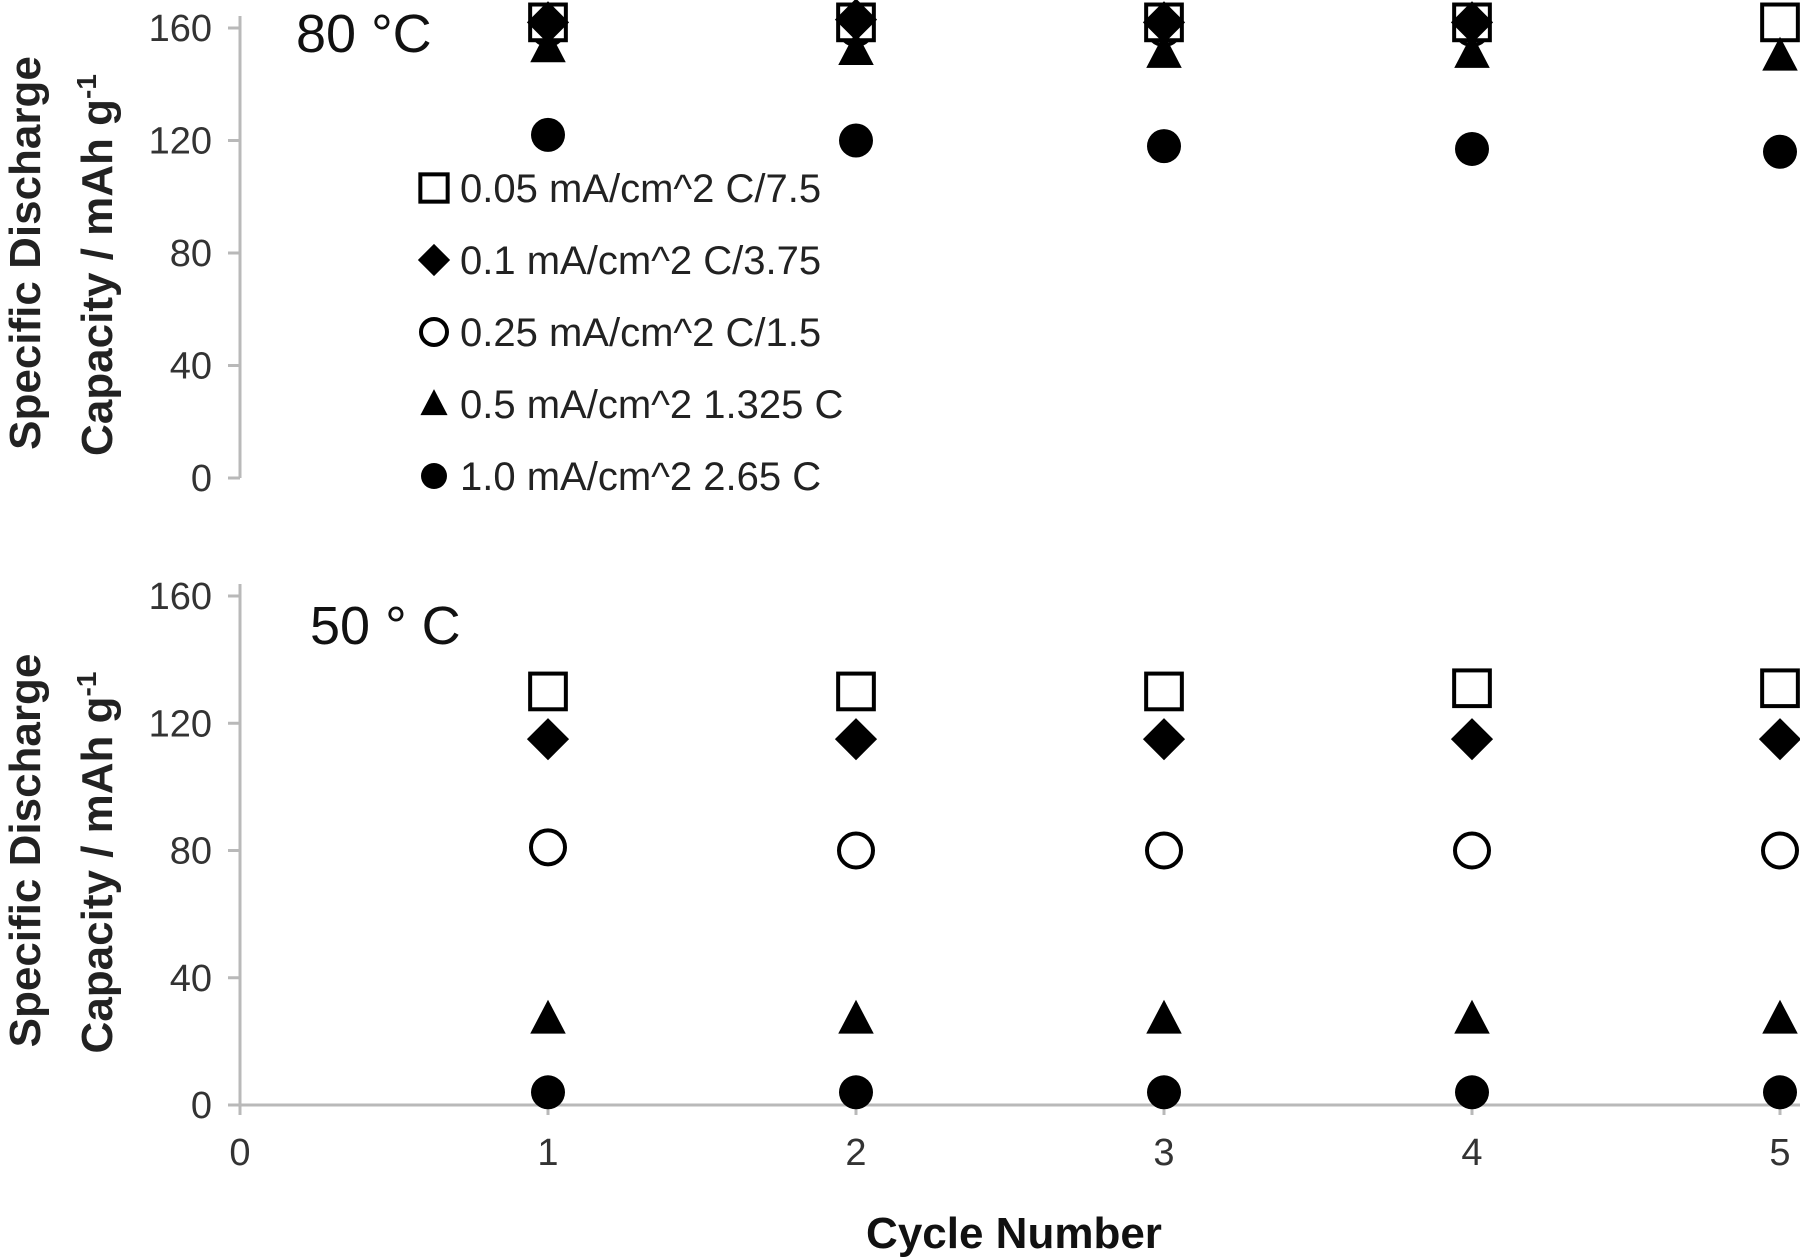 Image resolution: width=1800 pixels, height=1259 pixels. I want to click on x-axis-label: Cycle Number, so click(1014, 1233).